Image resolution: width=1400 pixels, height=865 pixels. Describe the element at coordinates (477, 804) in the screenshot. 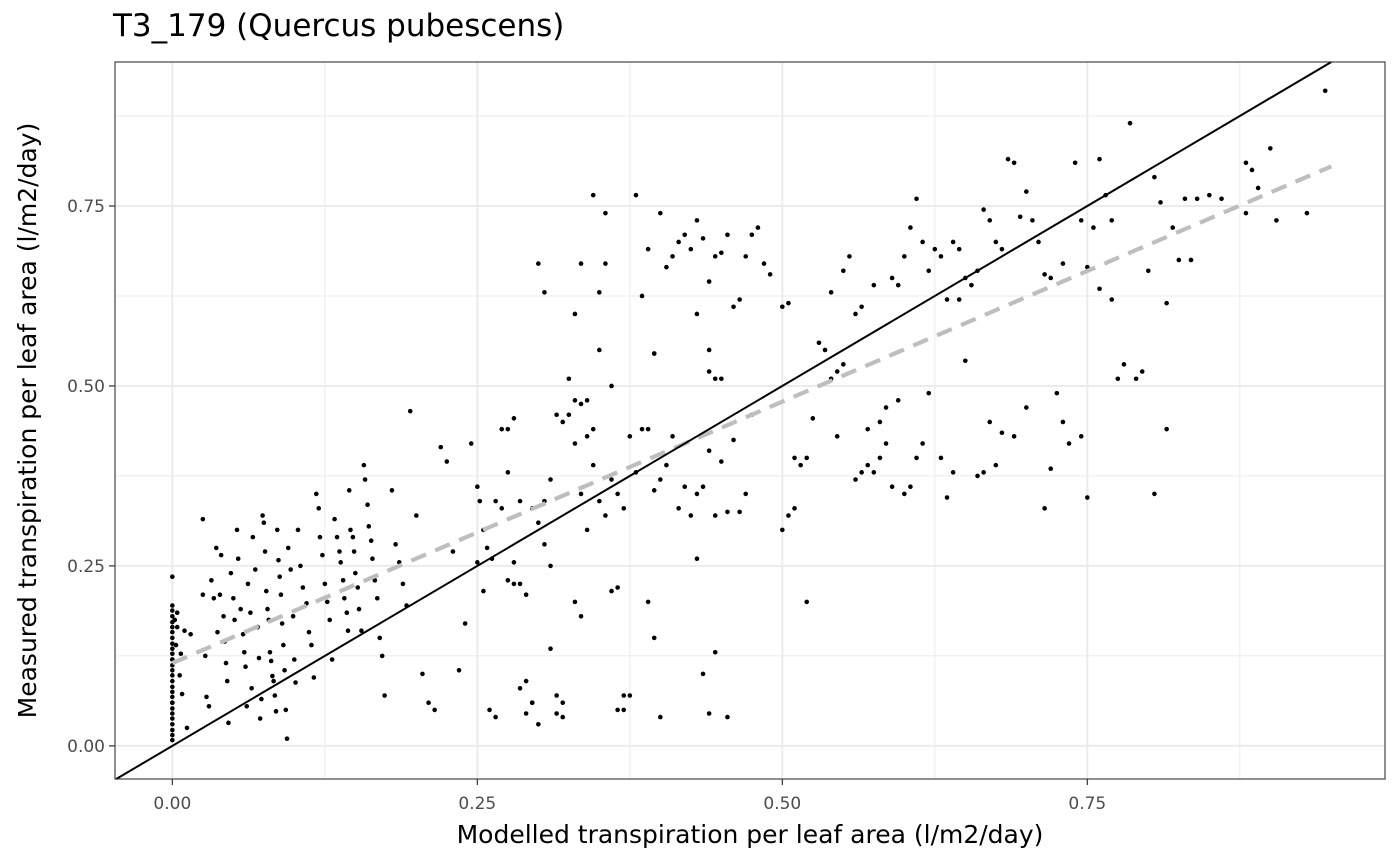

I see `x-tick-label: 0.25` at that location.